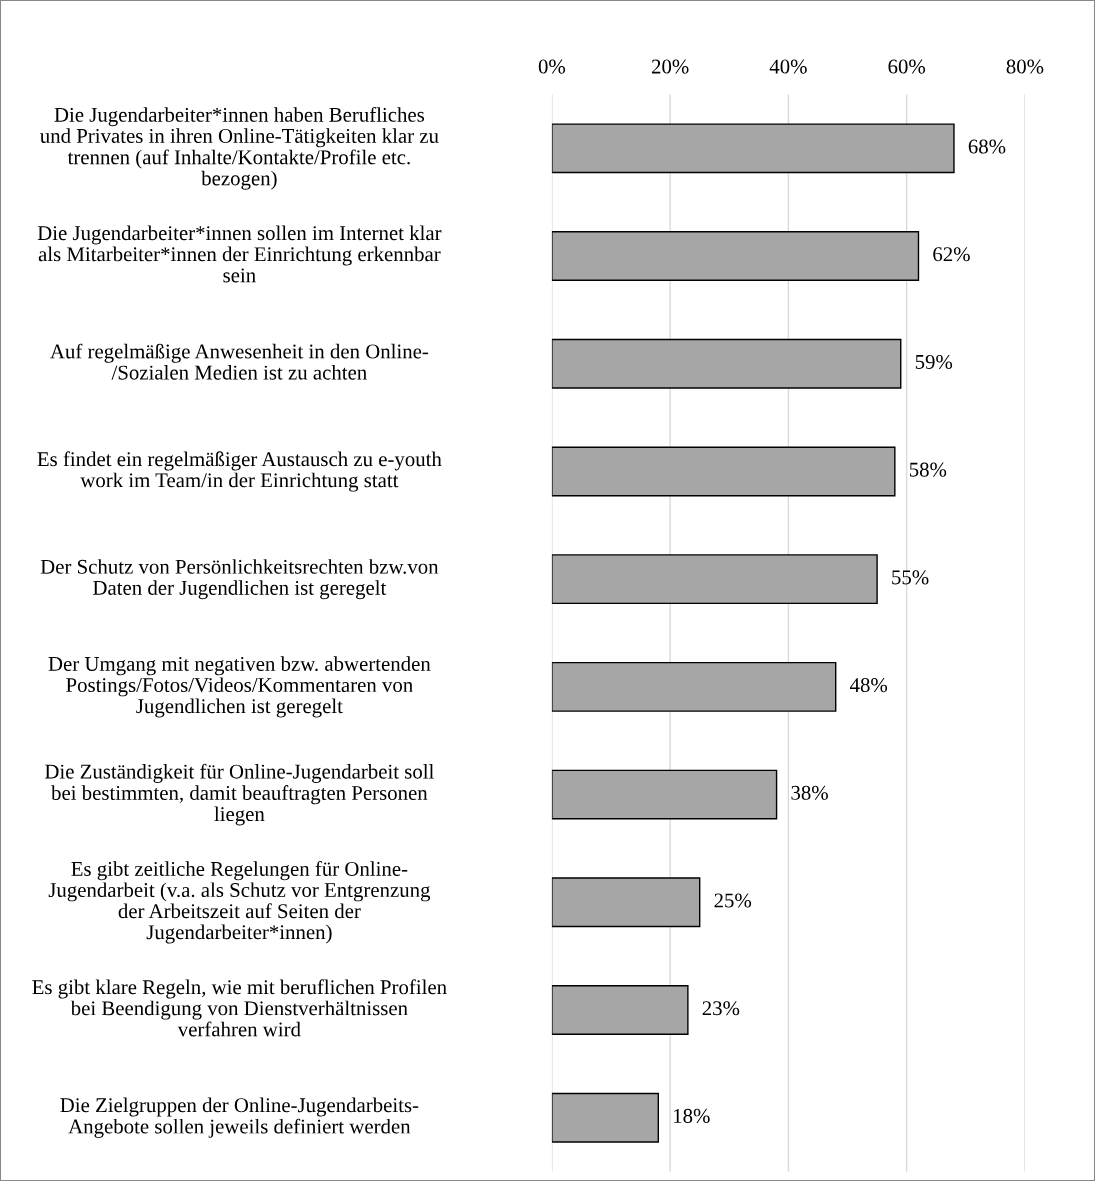 This screenshot has width=1095, height=1181. What do you see at coordinates (239, 148) in the screenshot?
I see `y-tick-label: Die Jugendarbeiter*innen haben Berufliches und Privates in ihren Online-Tätigkeiten klar zu trennen (auf Inhalte/Kontakte/Profile etc. bezogen)` at bounding box center [239, 148].